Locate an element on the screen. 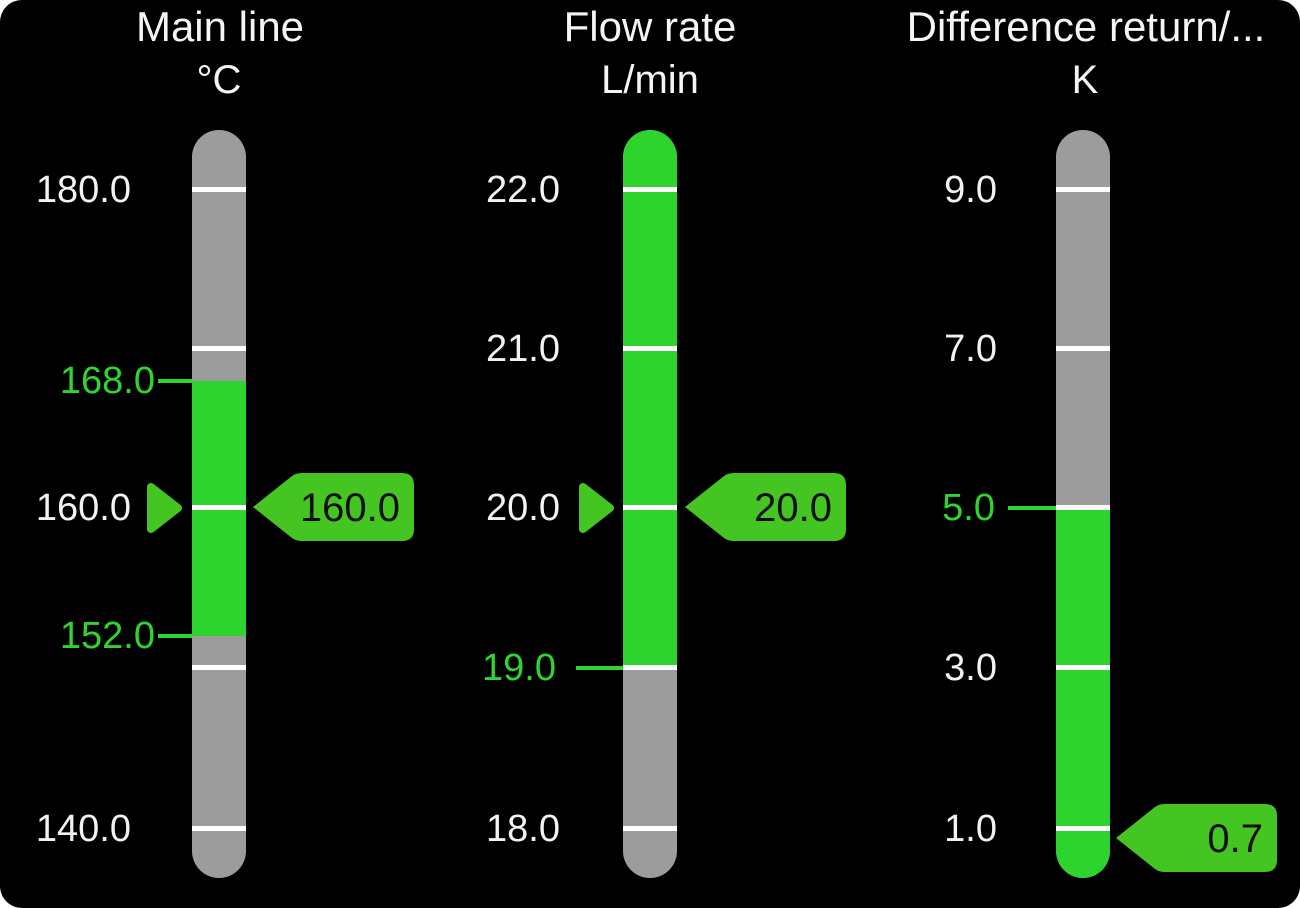  value-badge: 20.0 is located at coordinates (765, 507).